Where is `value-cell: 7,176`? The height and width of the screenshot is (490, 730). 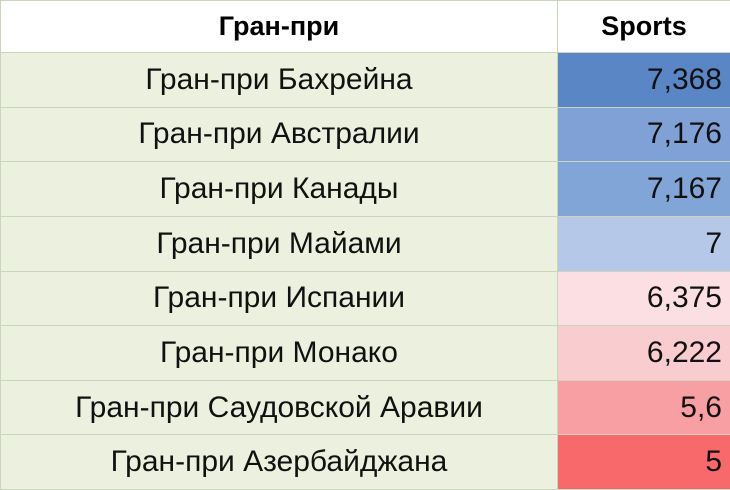
value-cell: 7,176 is located at coordinates (643, 134).